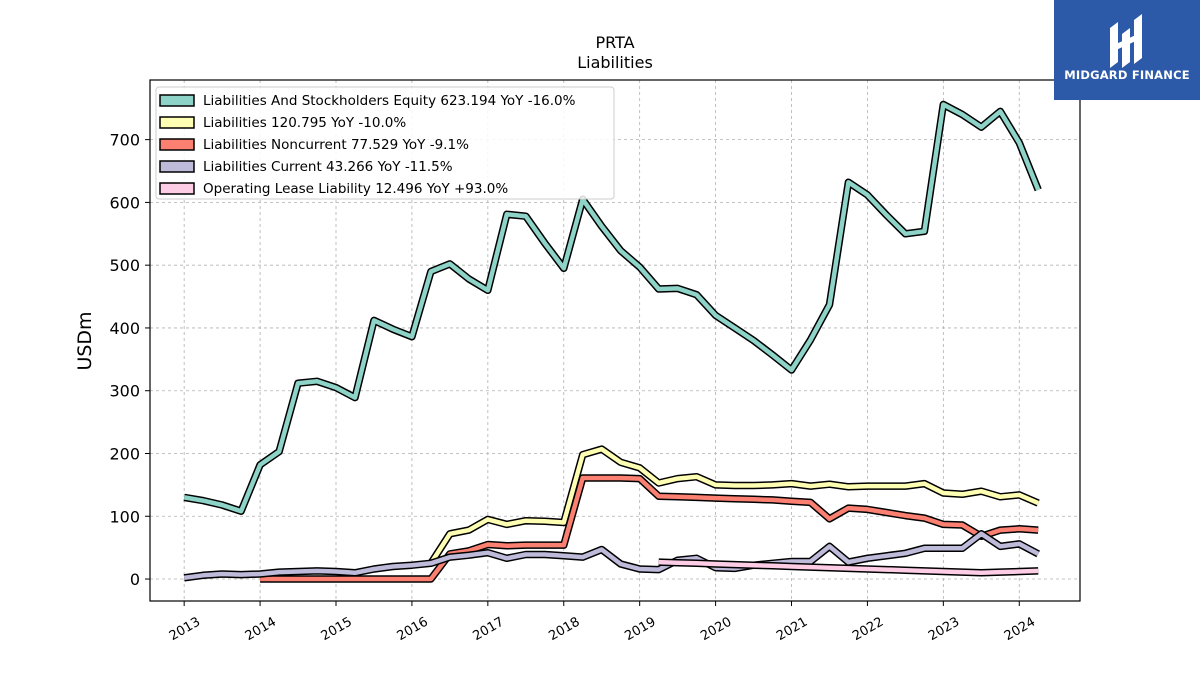 The height and width of the screenshot is (675, 1200). Describe the element at coordinates (868, 630) in the screenshot. I see `x-tick-label: 2022` at that location.